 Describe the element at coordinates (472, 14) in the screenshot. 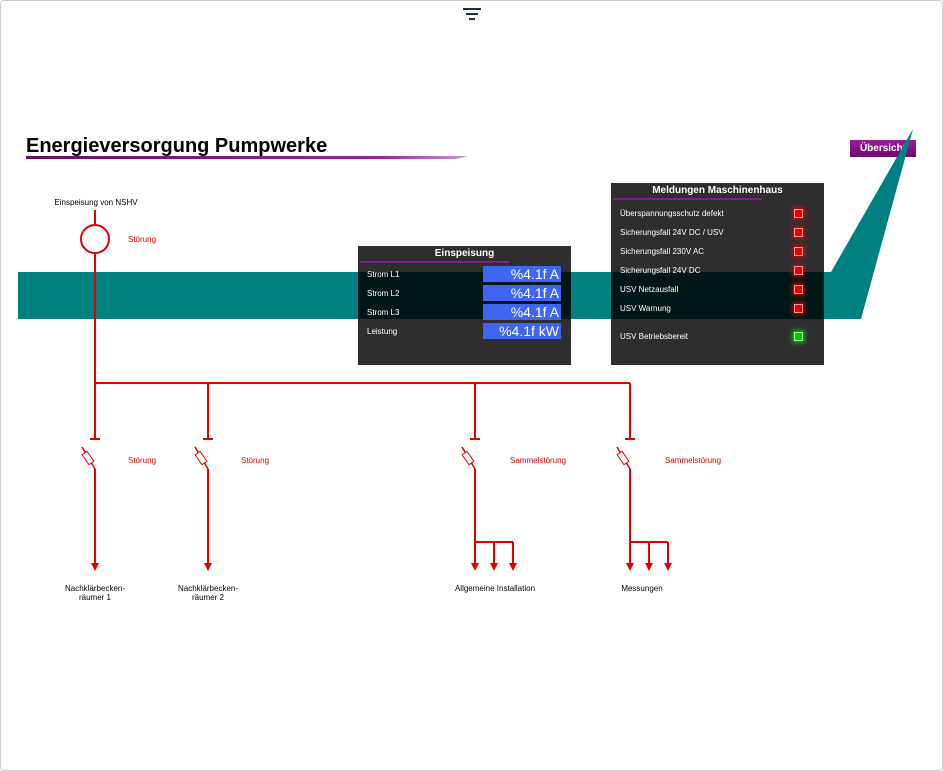

I see `filter-icon` at that location.